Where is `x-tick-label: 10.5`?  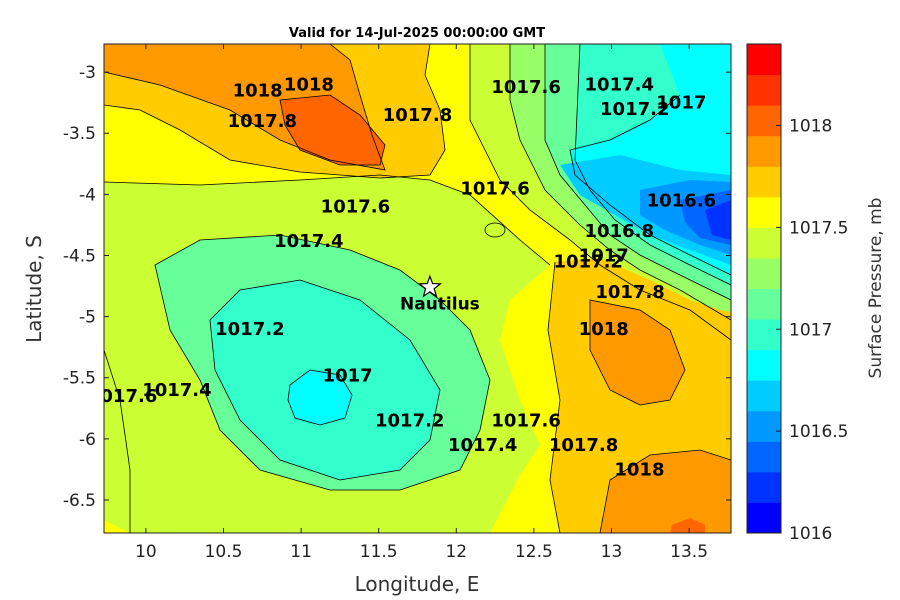 x-tick-label: 10.5 is located at coordinates (224, 552).